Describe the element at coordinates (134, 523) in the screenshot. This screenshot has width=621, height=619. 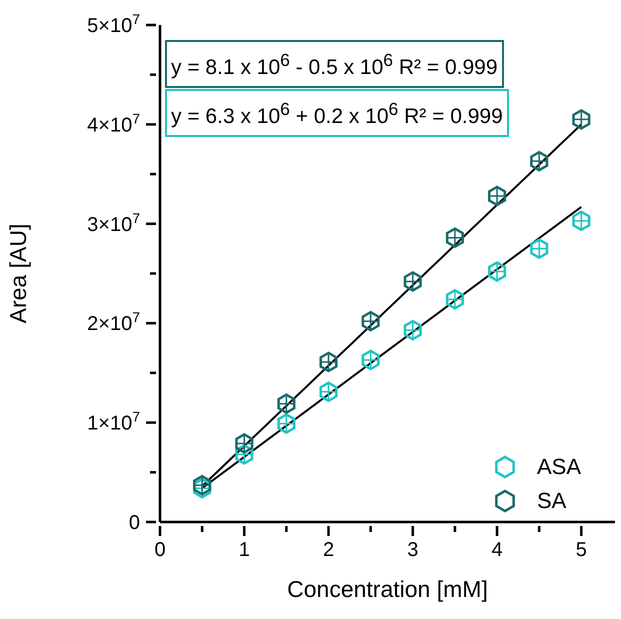
I see `y-tick-label: 0` at that location.